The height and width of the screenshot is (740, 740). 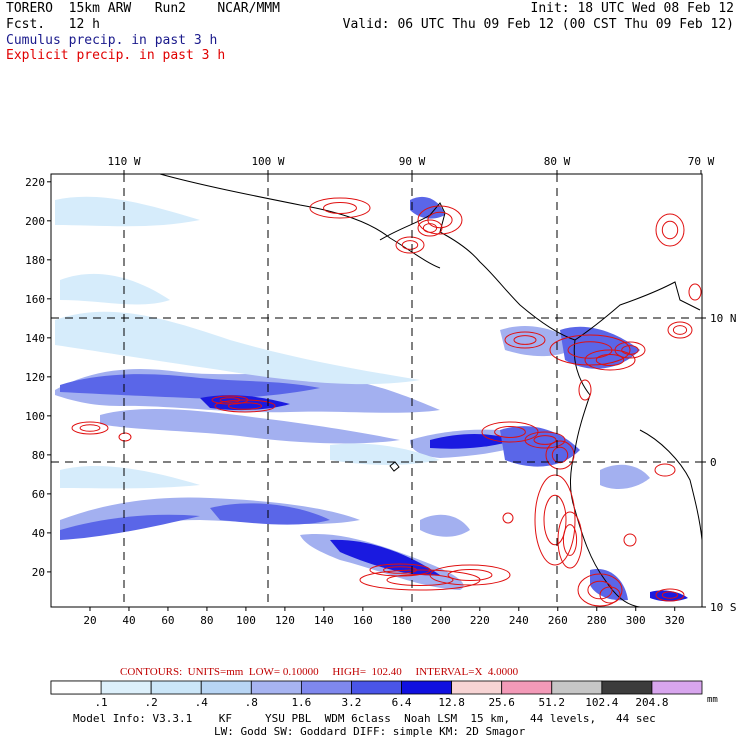 What do you see at coordinates (636, 620) in the screenshot?
I see `x-tick-label-14: 300` at bounding box center [636, 620].